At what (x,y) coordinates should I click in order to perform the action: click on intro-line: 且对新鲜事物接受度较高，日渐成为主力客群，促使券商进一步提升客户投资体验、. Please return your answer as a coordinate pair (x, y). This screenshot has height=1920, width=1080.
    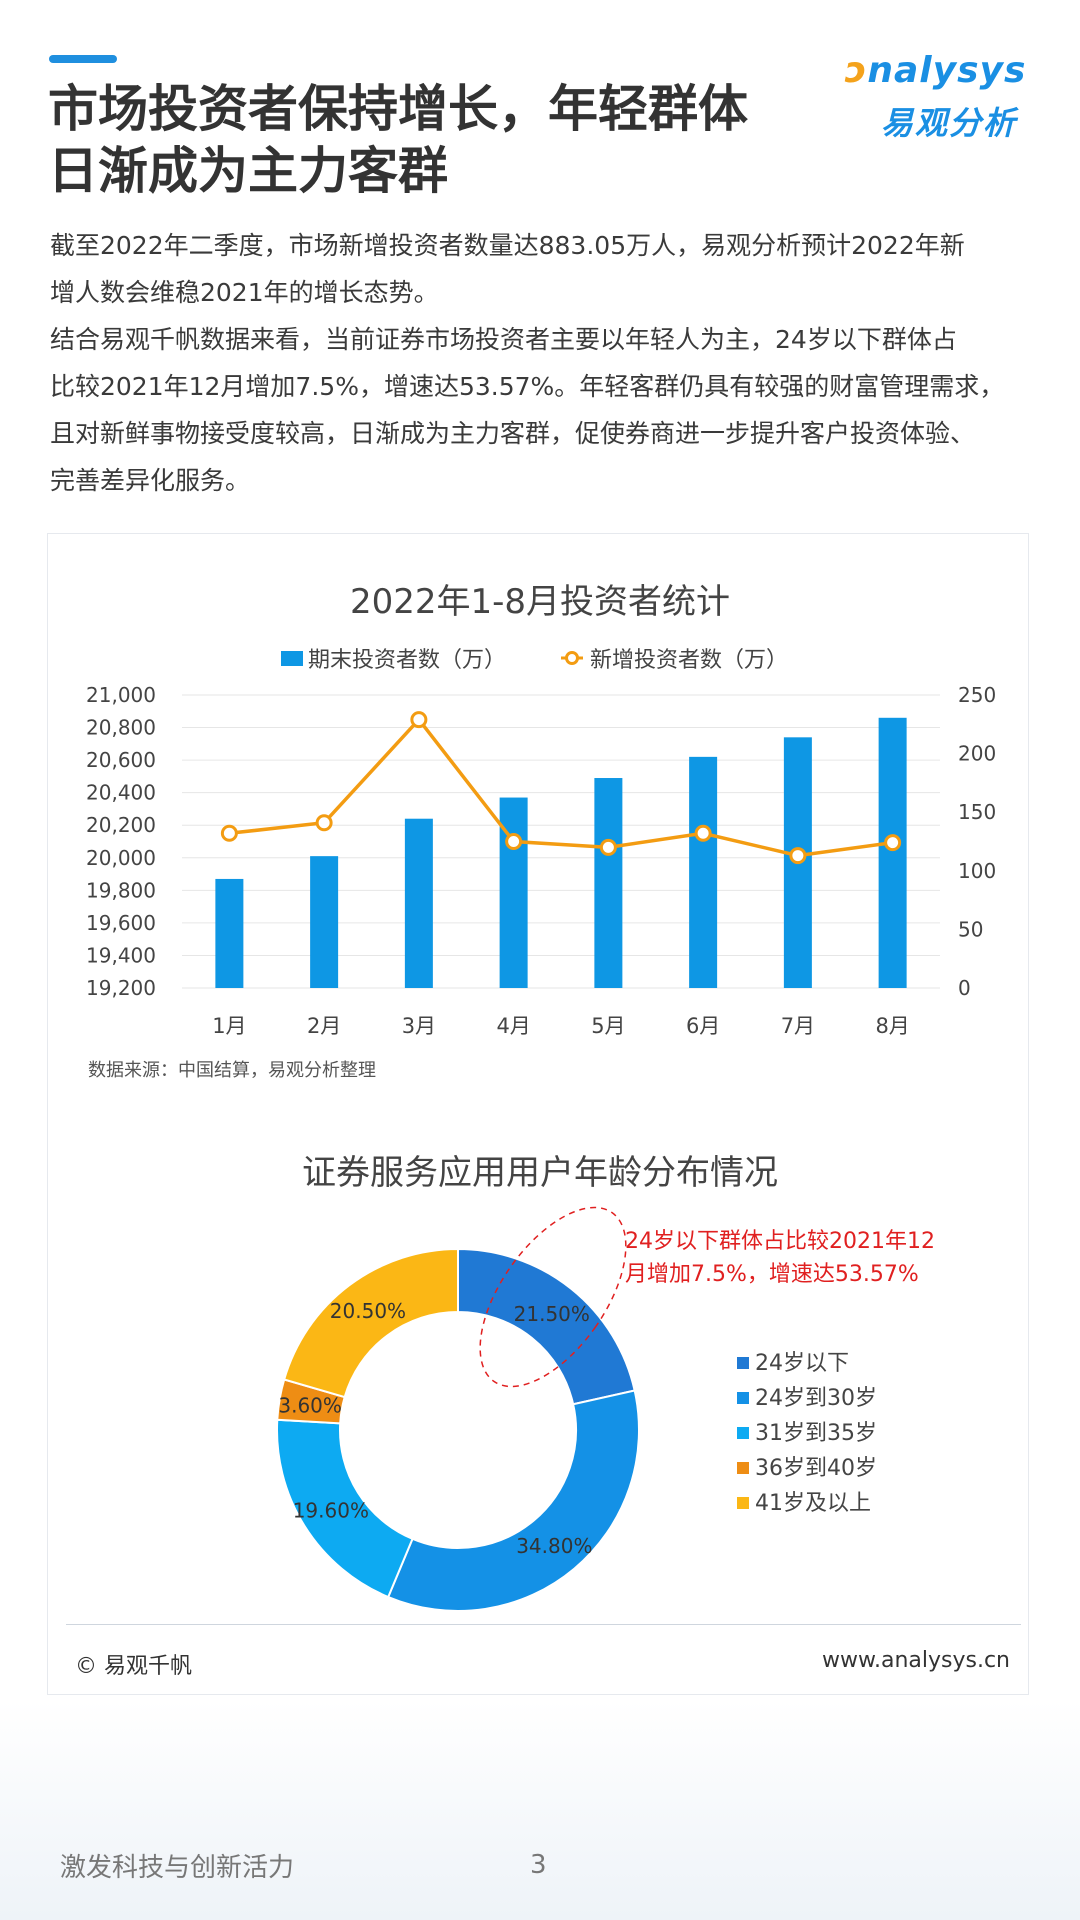
    Looking at the image, I should click on (513, 433).